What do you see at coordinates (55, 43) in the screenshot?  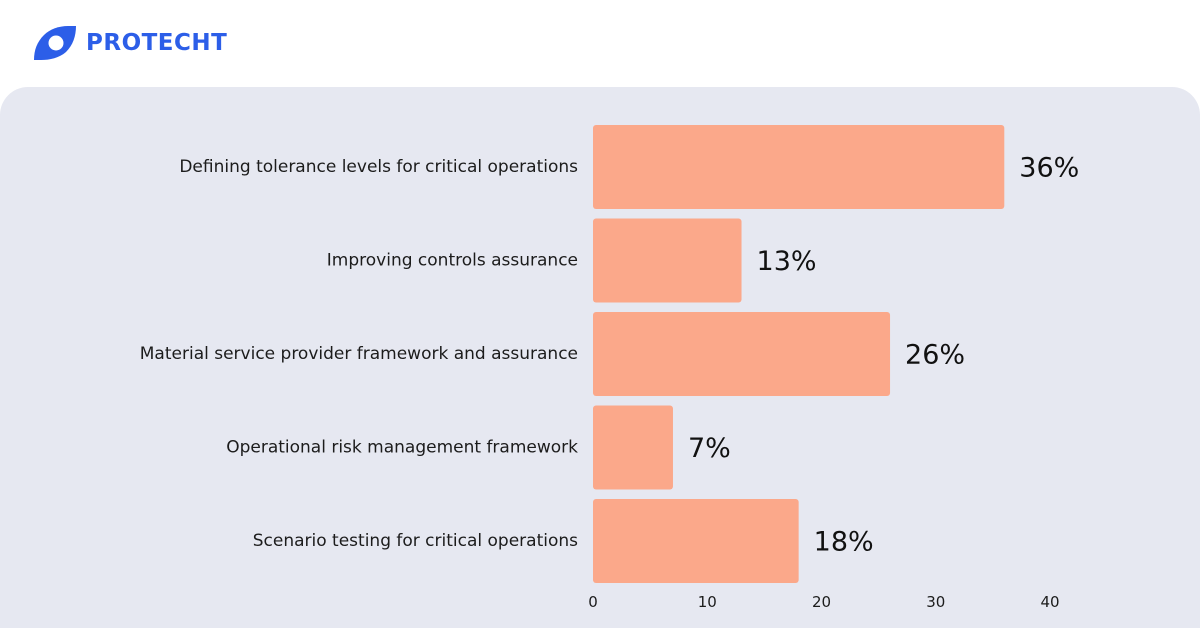 I see `protecht-logo-icon` at bounding box center [55, 43].